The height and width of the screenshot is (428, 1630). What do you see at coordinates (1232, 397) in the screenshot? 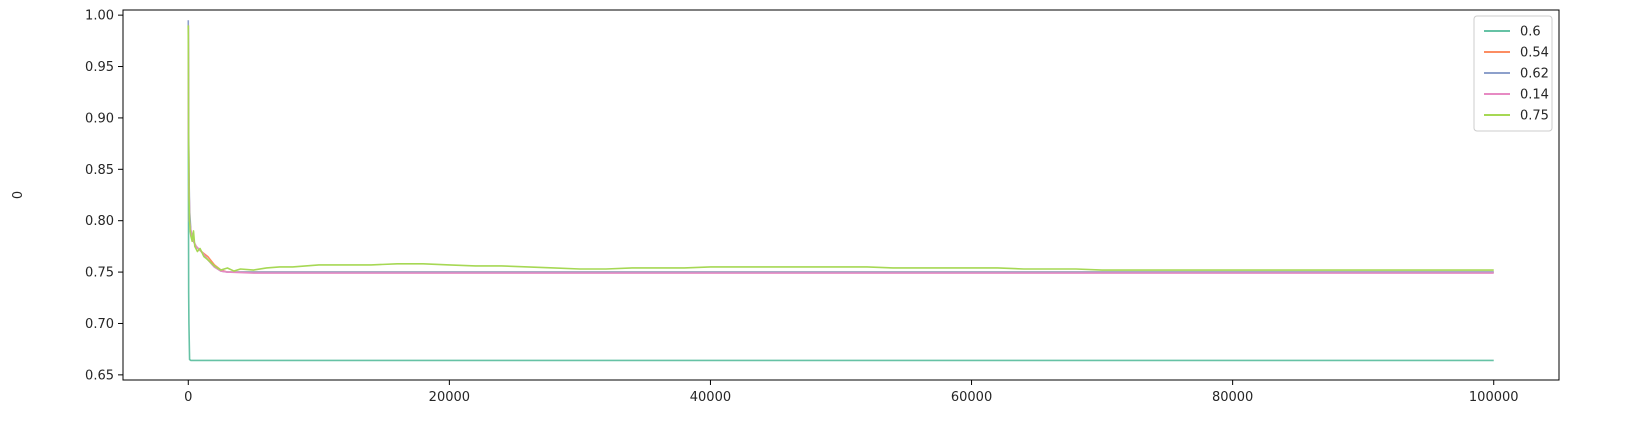
I see `x-tick-label: 80000` at bounding box center [1232, 397].